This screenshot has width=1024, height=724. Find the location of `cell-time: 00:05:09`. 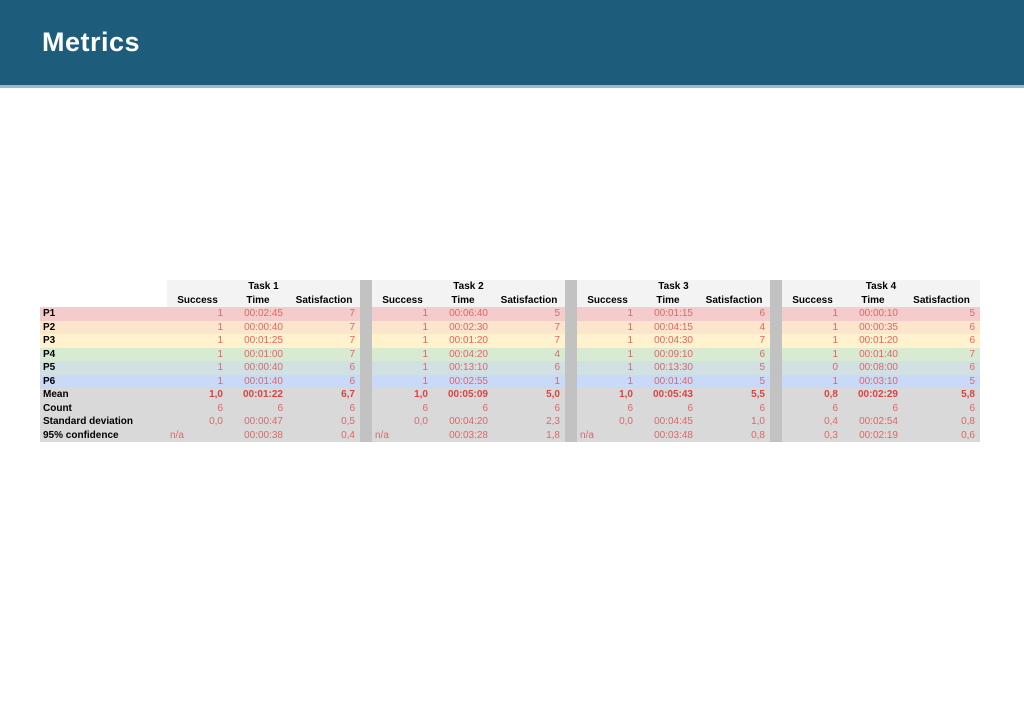

cell-time: 00:05:09 is located at coordinates (463, 395).